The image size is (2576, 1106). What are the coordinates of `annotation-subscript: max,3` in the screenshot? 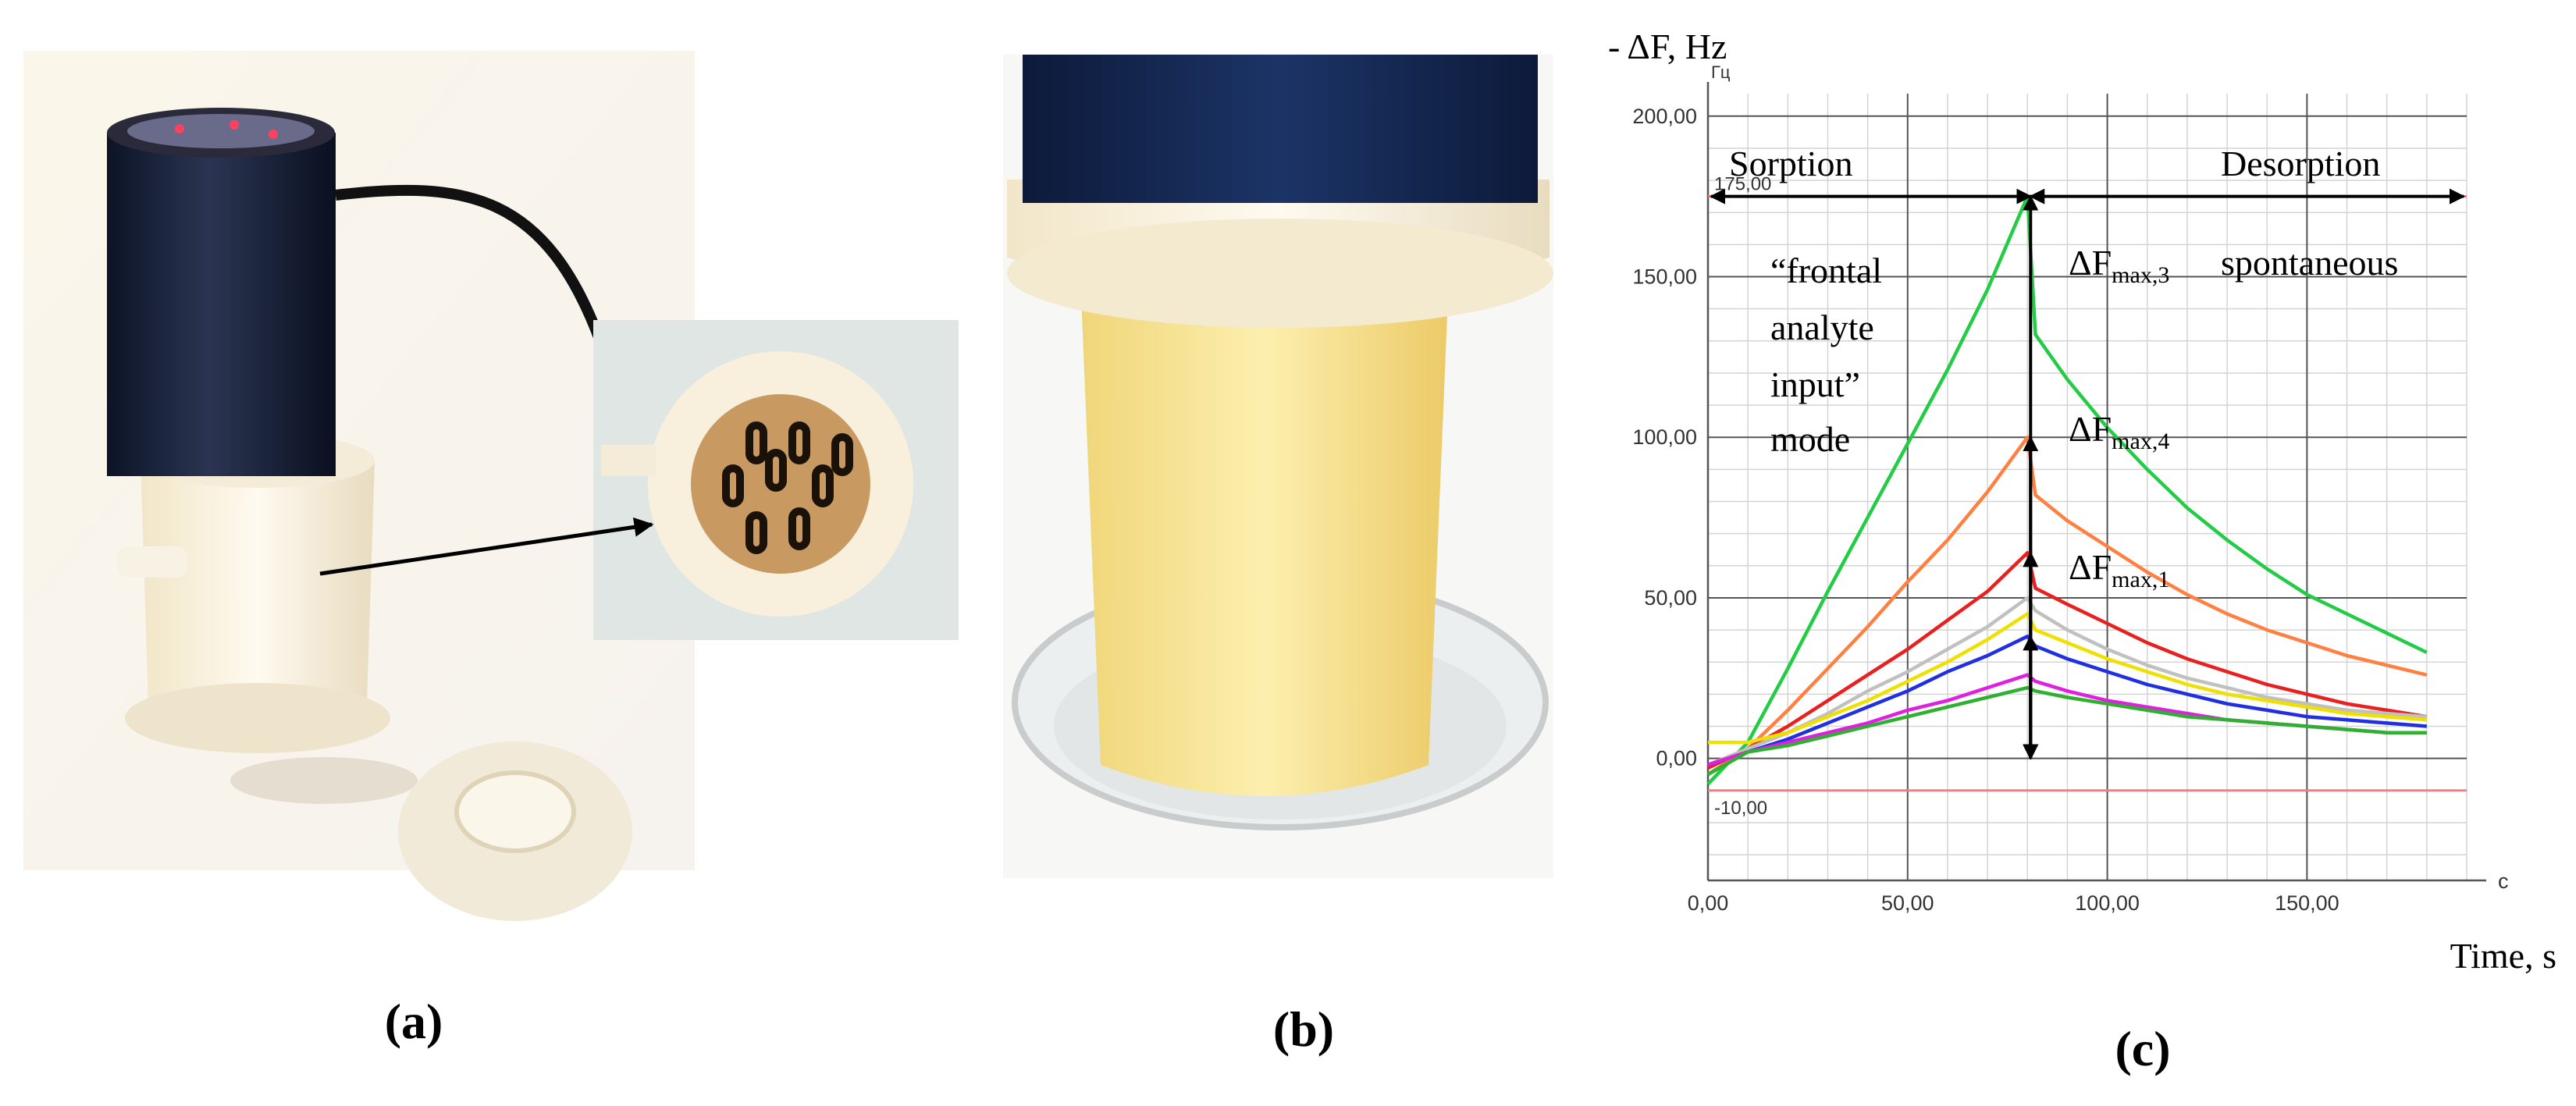 It's located at (2140, 275).